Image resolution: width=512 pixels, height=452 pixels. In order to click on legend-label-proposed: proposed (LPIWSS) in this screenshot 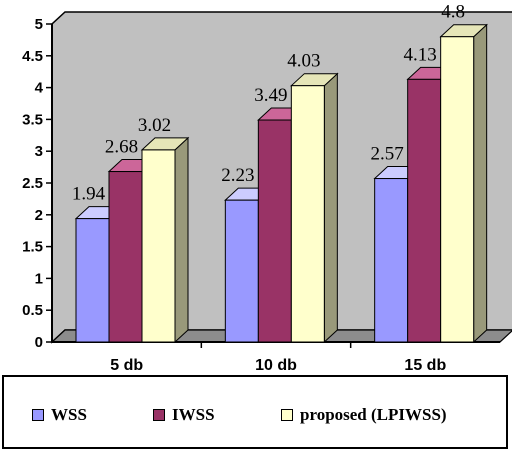, I will do `click(373, 414)`.